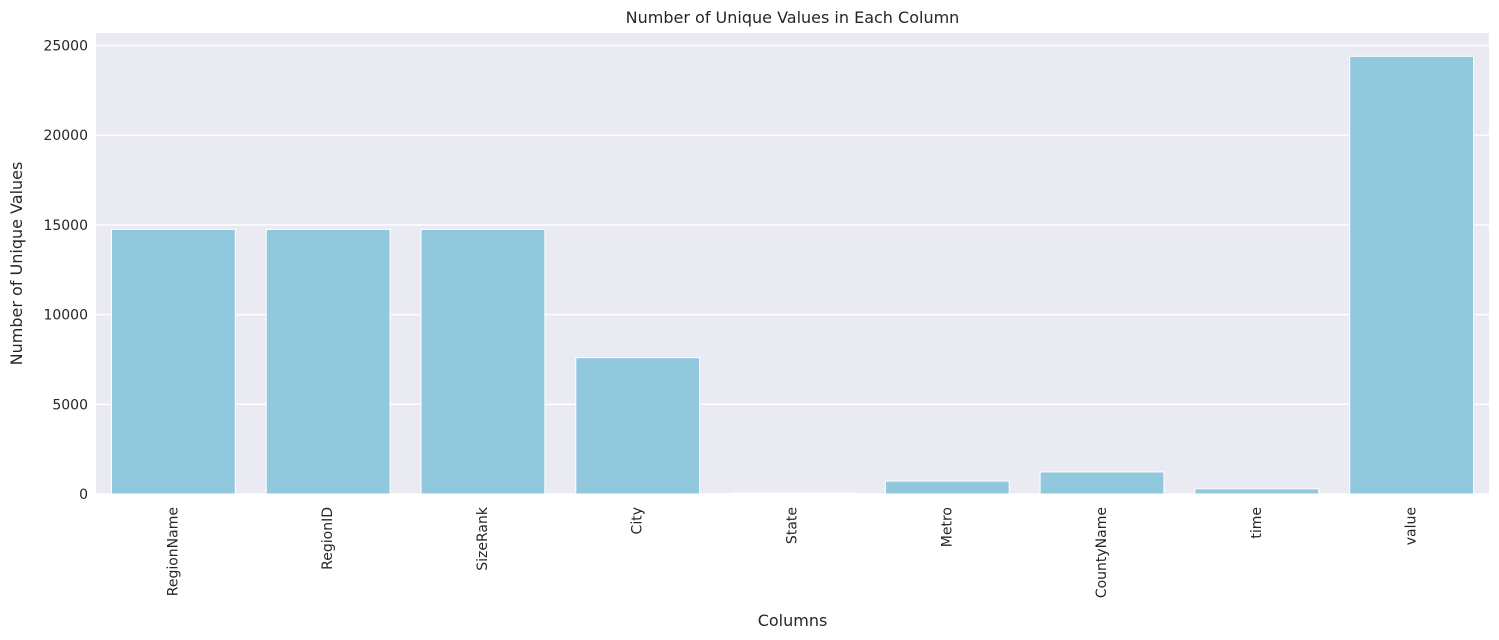  What do you see at coordinates (65, 316) in the screenshot?
I see `y-tick-label: 10000` at bounding box center [65, 316].